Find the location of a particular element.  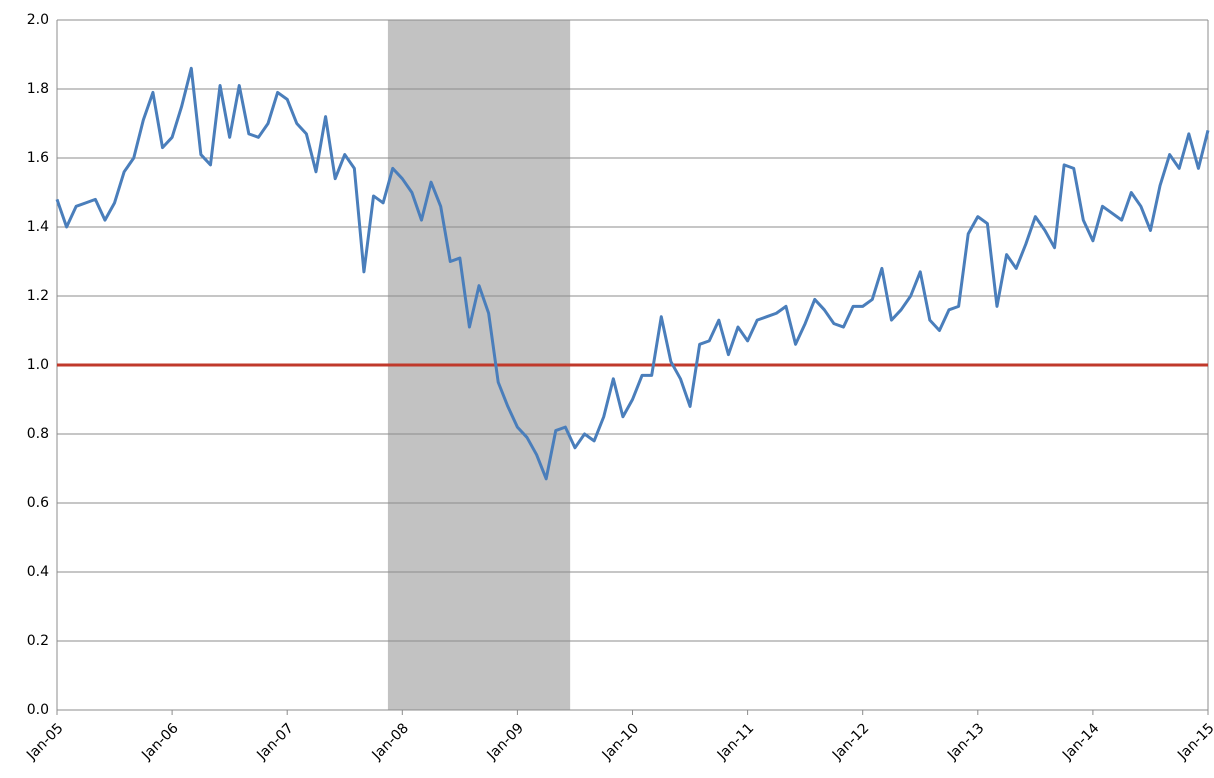

y-tick-label: 0.8 is located at coordinates (38, 434).